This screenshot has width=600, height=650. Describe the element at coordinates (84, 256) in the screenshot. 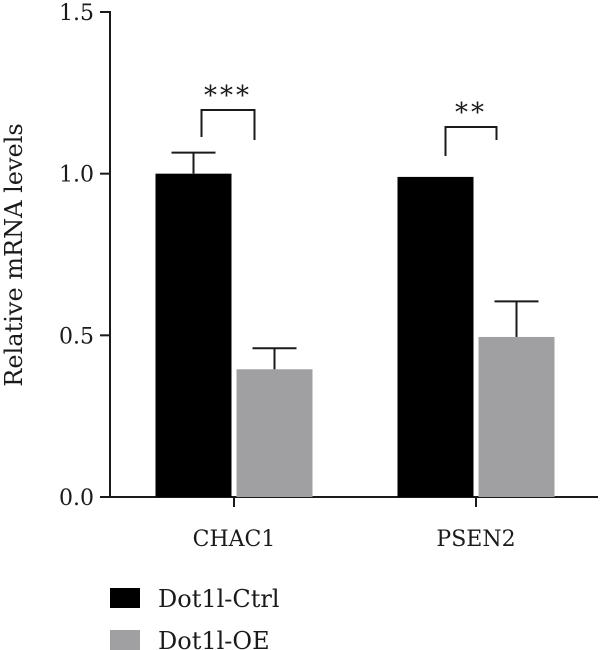

I see `y-ticks: 0.0 0.5 1.0 1.5` at that location.